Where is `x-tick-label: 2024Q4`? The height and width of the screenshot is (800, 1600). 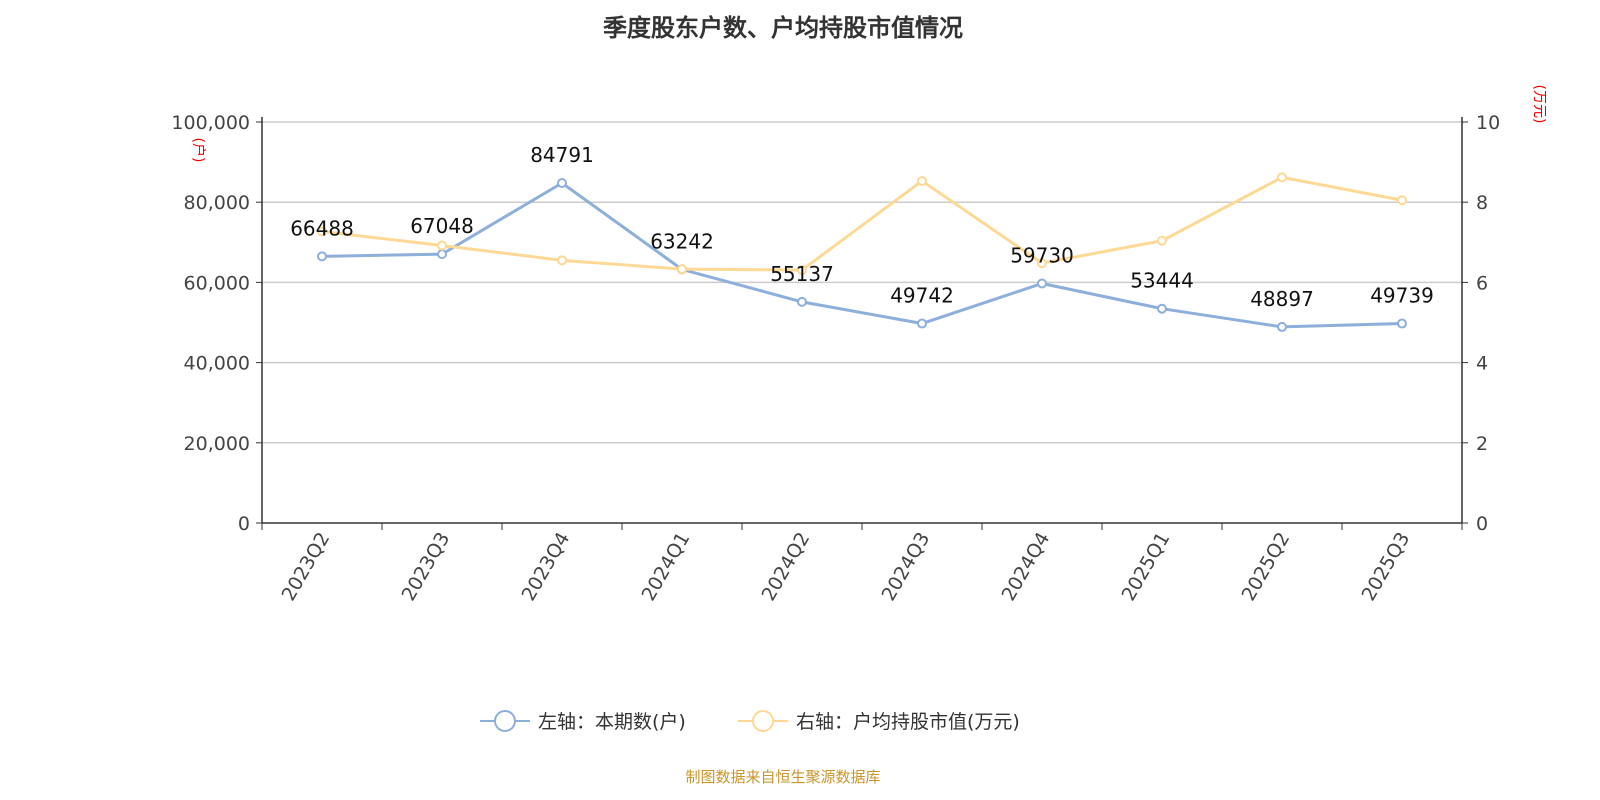
x-tick-label: 2024Q4 is located at coordinates (1026, 567).